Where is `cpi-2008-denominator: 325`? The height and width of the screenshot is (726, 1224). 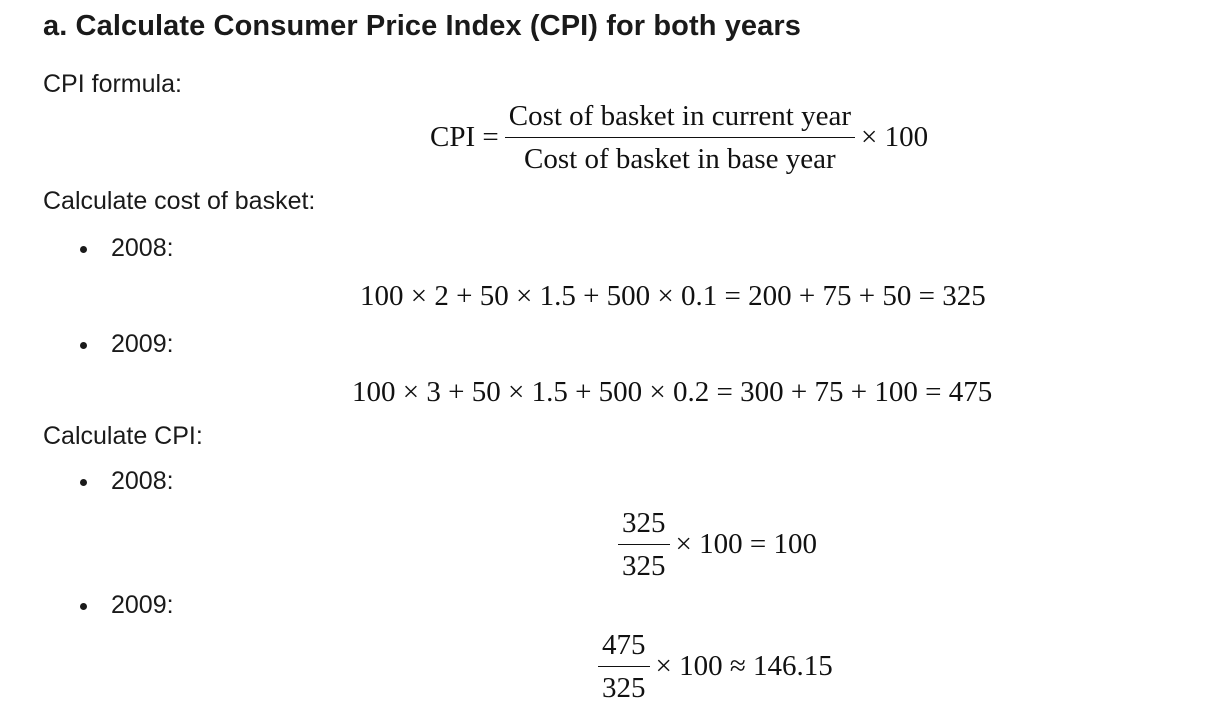
cpi-2008-denominator: 325 is located at coordinates (644, 566).